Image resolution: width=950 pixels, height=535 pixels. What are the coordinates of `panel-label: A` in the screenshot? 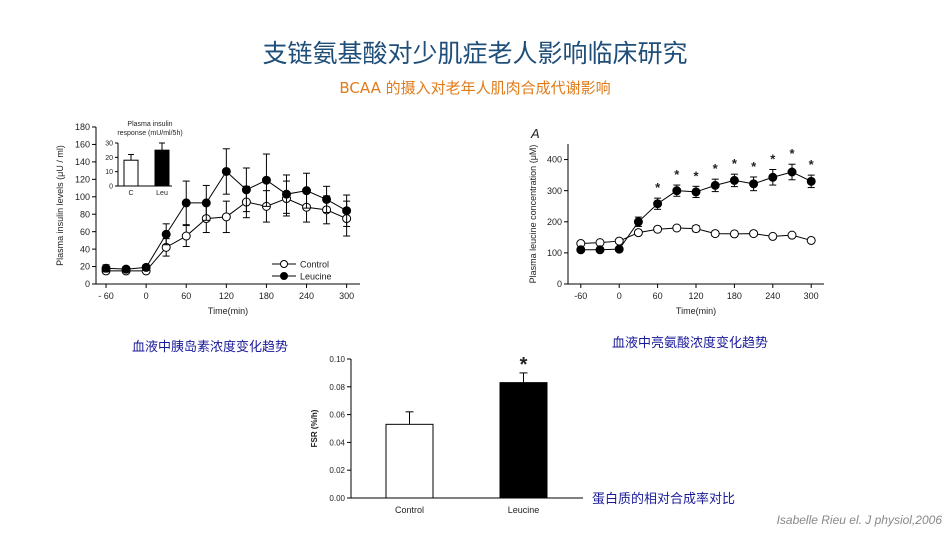 It's located at (535, 133).